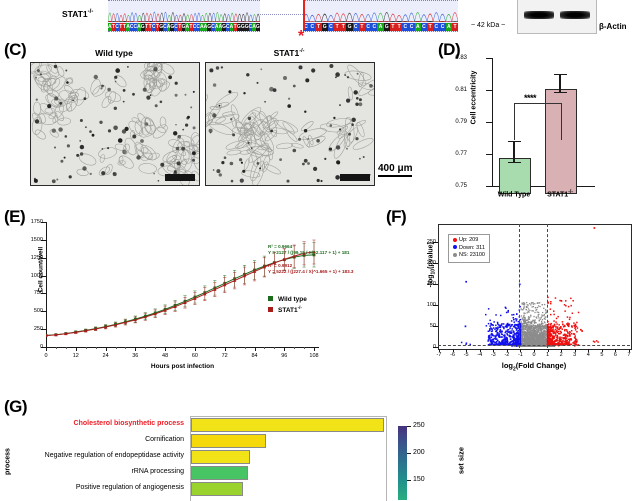  I want to click on panel-d-y-axis, so click(493, 122).